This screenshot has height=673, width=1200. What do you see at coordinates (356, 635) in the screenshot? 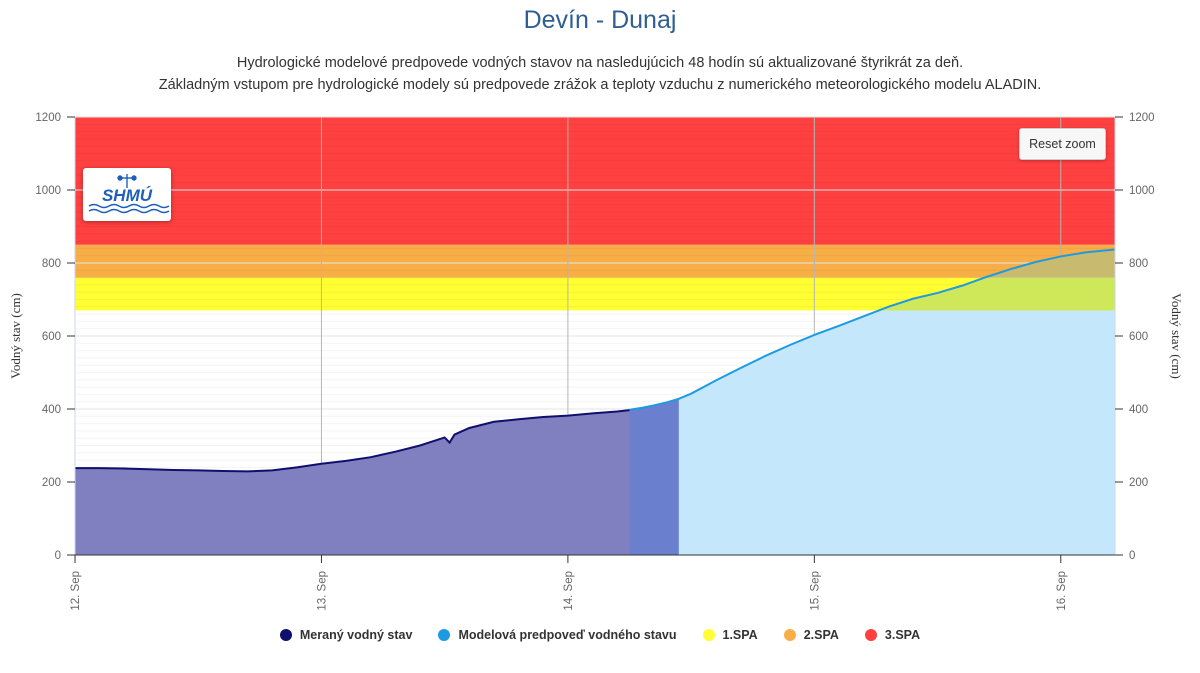
I see `legend-label-measured: Meraný vodný stav` at bounding box center [356, 635].